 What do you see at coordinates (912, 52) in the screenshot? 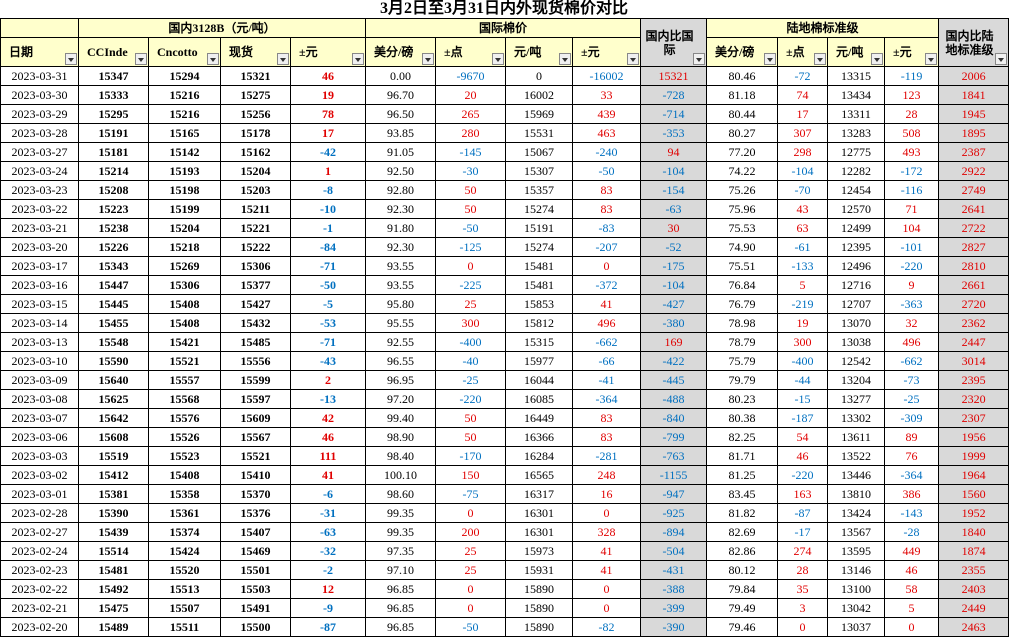
I see `column-header: ±元` at bounding box center [912, 52].